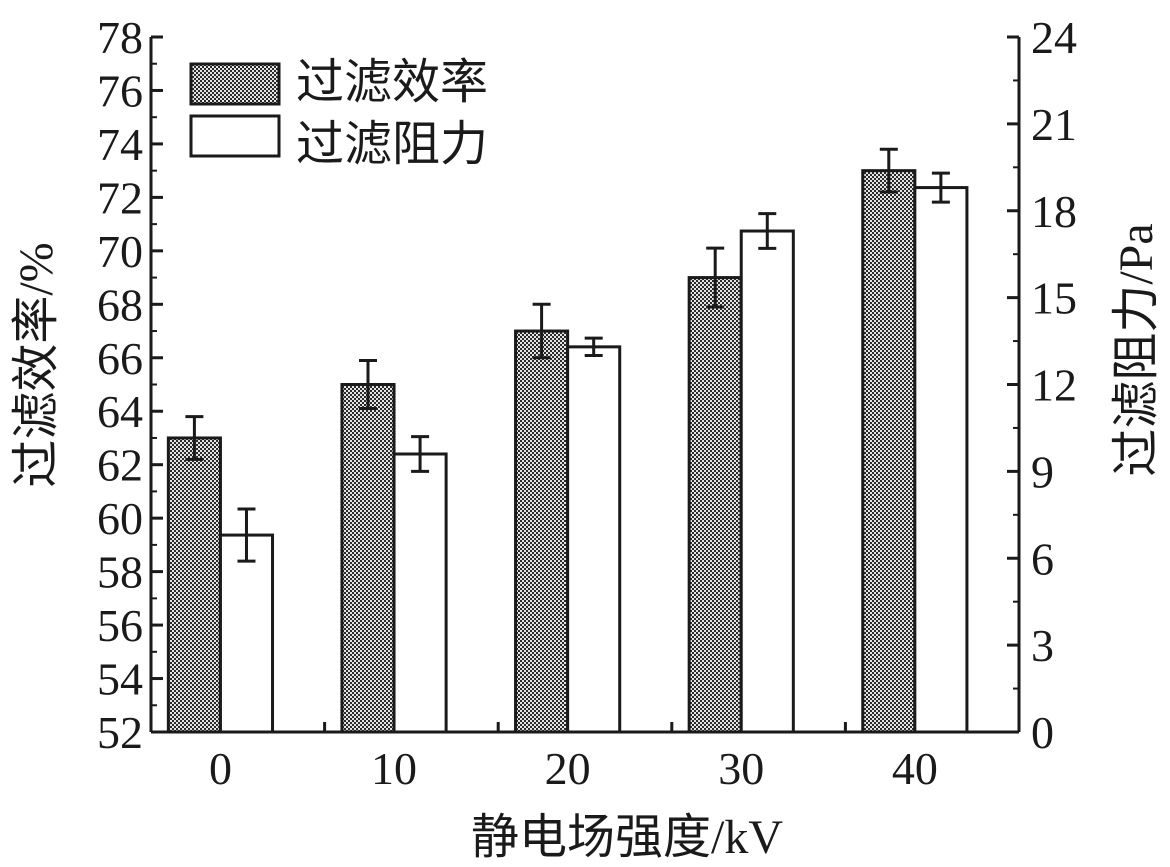  Describe the element at coordinates (120, 625) in the screenshot. I see `y-left-tick-label: 56` at that location.